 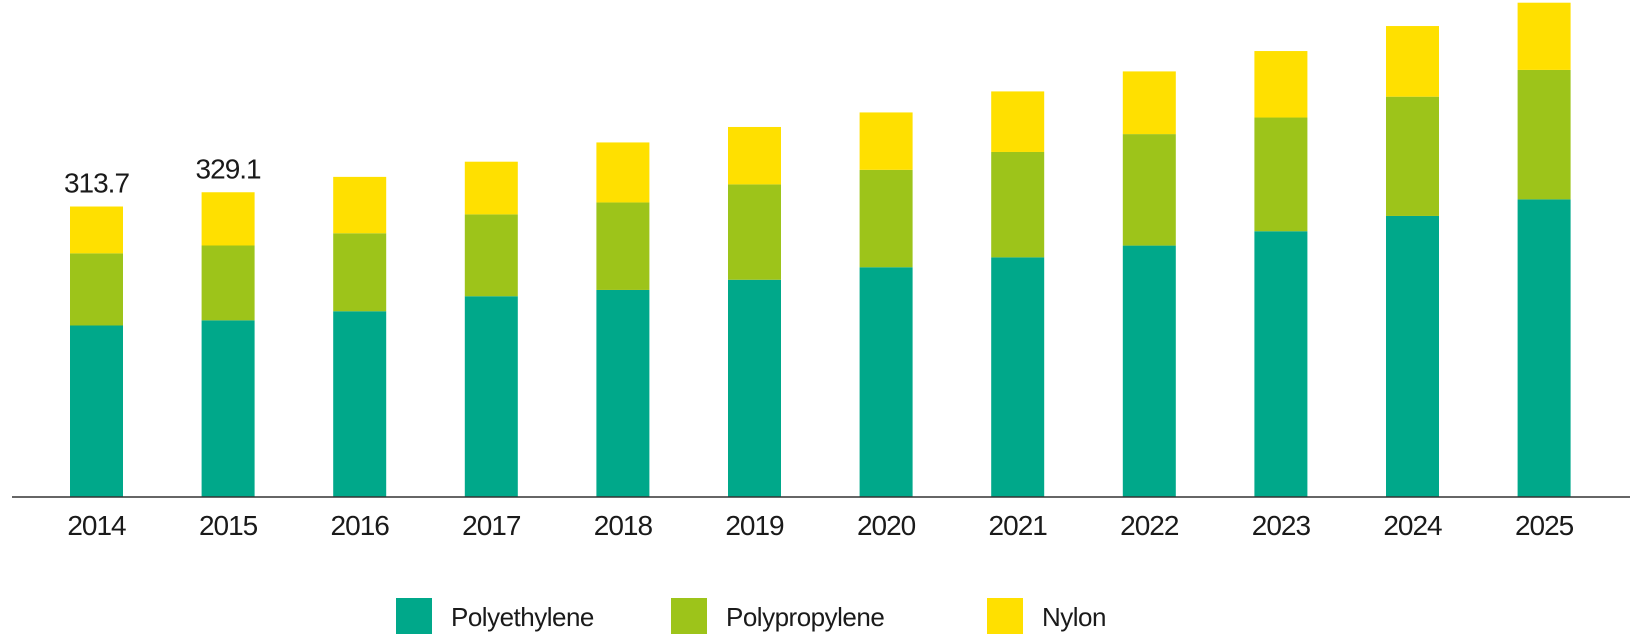 I want to click on data-label-2014: 313.7, so click(x=96, y=183).